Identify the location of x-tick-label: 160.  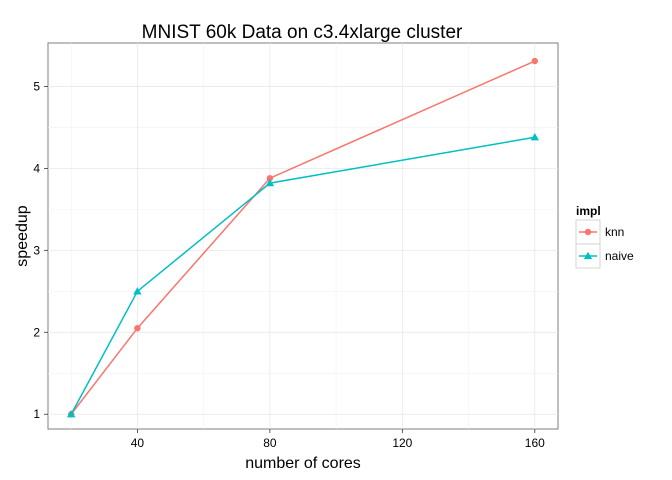
(535, 443).